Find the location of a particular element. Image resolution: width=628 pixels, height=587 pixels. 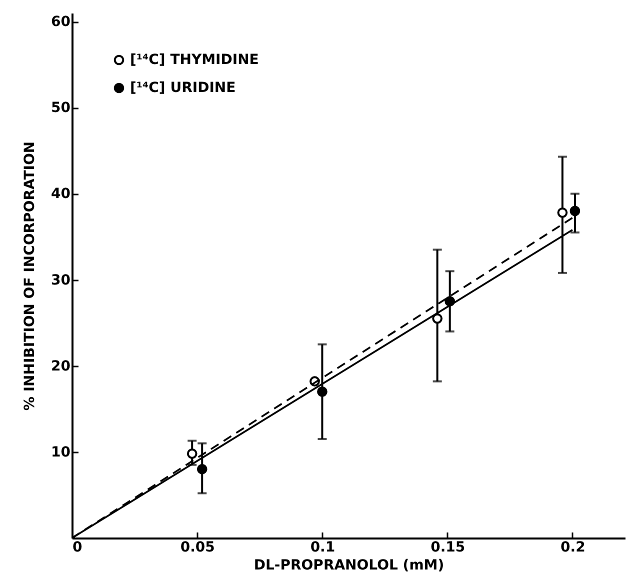

legend-label: [¹⁴C] URIDINE is located at coordinates (183, 88).